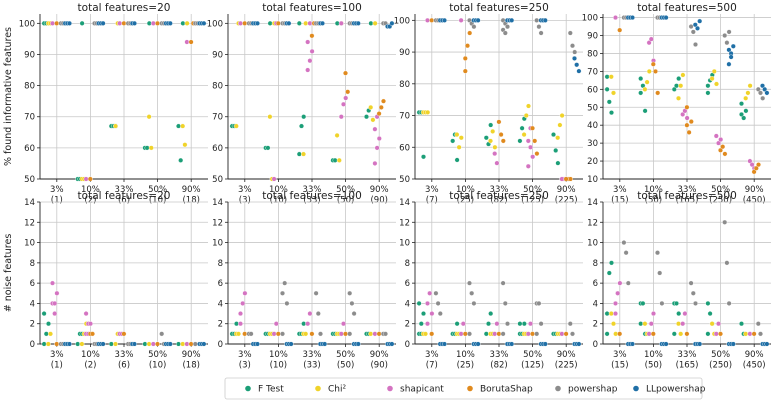 The width and height of the screenshot is (778, 403). I want to click on legend-marker-powershap, so click(558, 388).